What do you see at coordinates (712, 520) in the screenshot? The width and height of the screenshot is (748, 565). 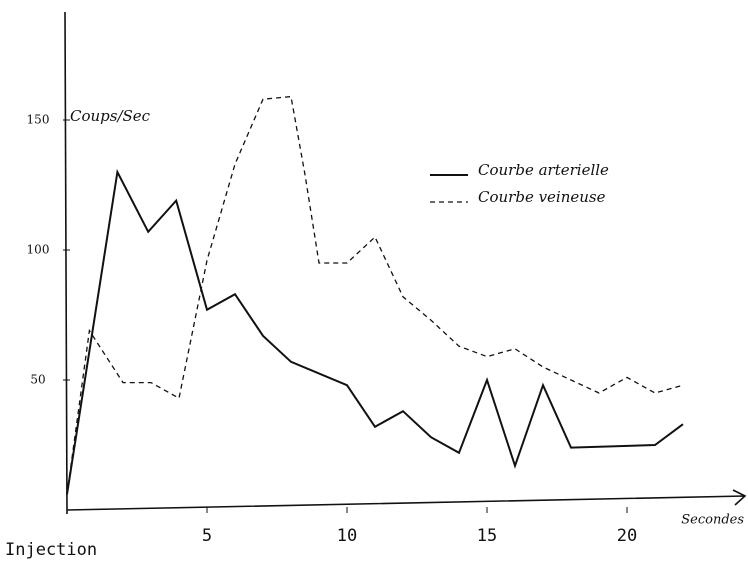 I see `x-axis-label: Secondes` at bounding box center [712, 520].